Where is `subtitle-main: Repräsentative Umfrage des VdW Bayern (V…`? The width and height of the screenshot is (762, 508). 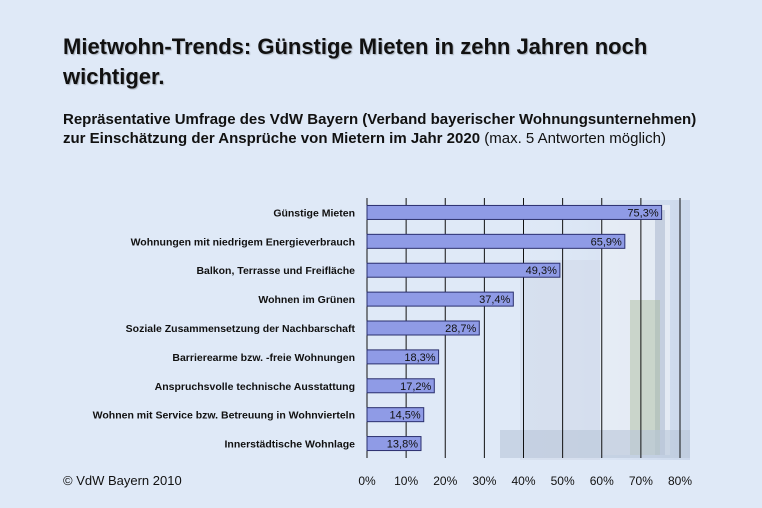 subtitle-main: Repräsentative Umfrage des VdW Bayern (V… is located at coordinates (380, 129).